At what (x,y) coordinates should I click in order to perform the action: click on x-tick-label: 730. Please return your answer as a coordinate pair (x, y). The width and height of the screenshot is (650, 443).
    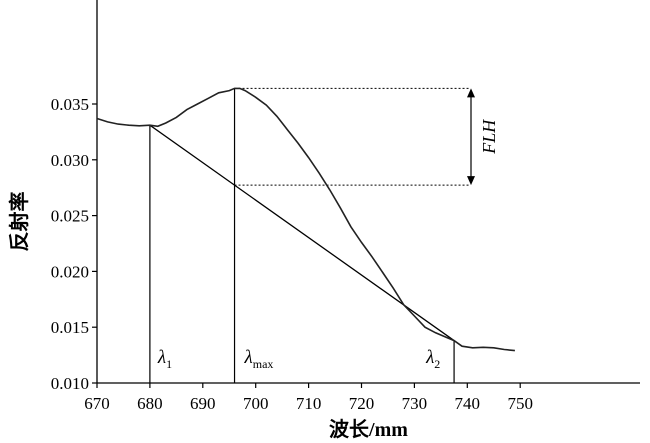
    Looking at the image, I should click on (415, 403).